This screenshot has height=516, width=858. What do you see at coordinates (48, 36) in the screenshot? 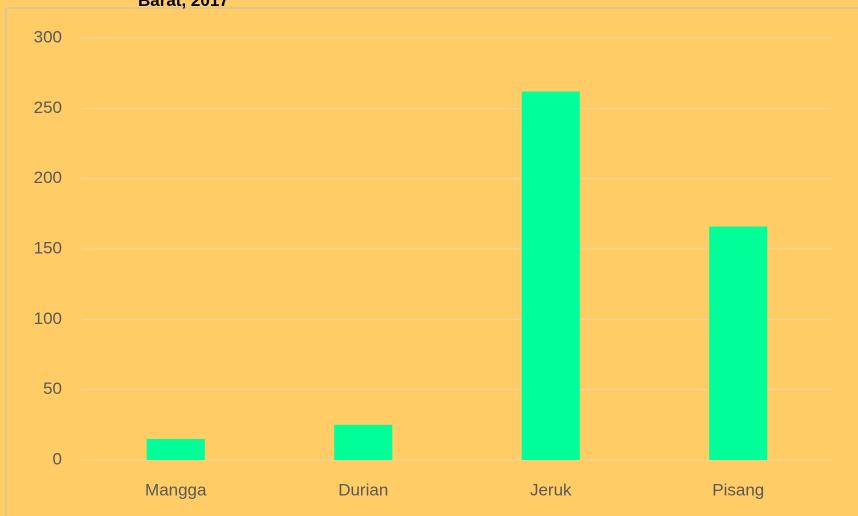
I see `y-tick-label: 300` at bounding box center [48, 36].